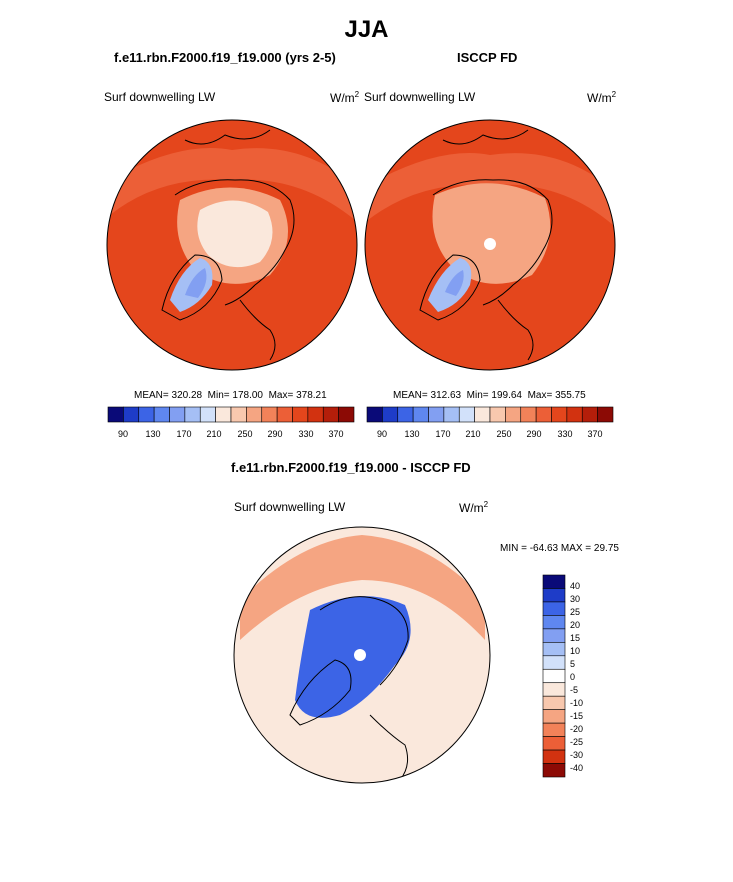 The image size is (733, 882). What do you see at coordinates (214, 434) in the screenshot?
I see `cbar1-tick-label: 210` at bounding box center [214, 434].